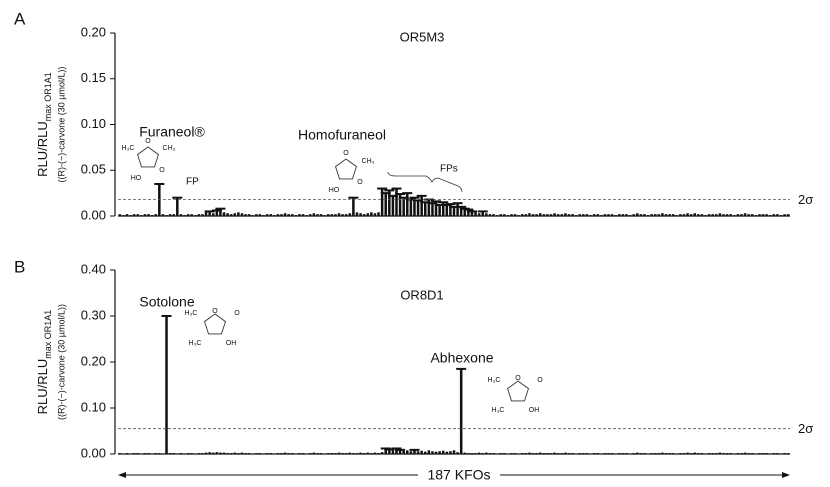 Image resolution: width=830 pixels, height=487 pixels. I want to click on y-axis-label-sub: max OR1A1, so click(48, 96).